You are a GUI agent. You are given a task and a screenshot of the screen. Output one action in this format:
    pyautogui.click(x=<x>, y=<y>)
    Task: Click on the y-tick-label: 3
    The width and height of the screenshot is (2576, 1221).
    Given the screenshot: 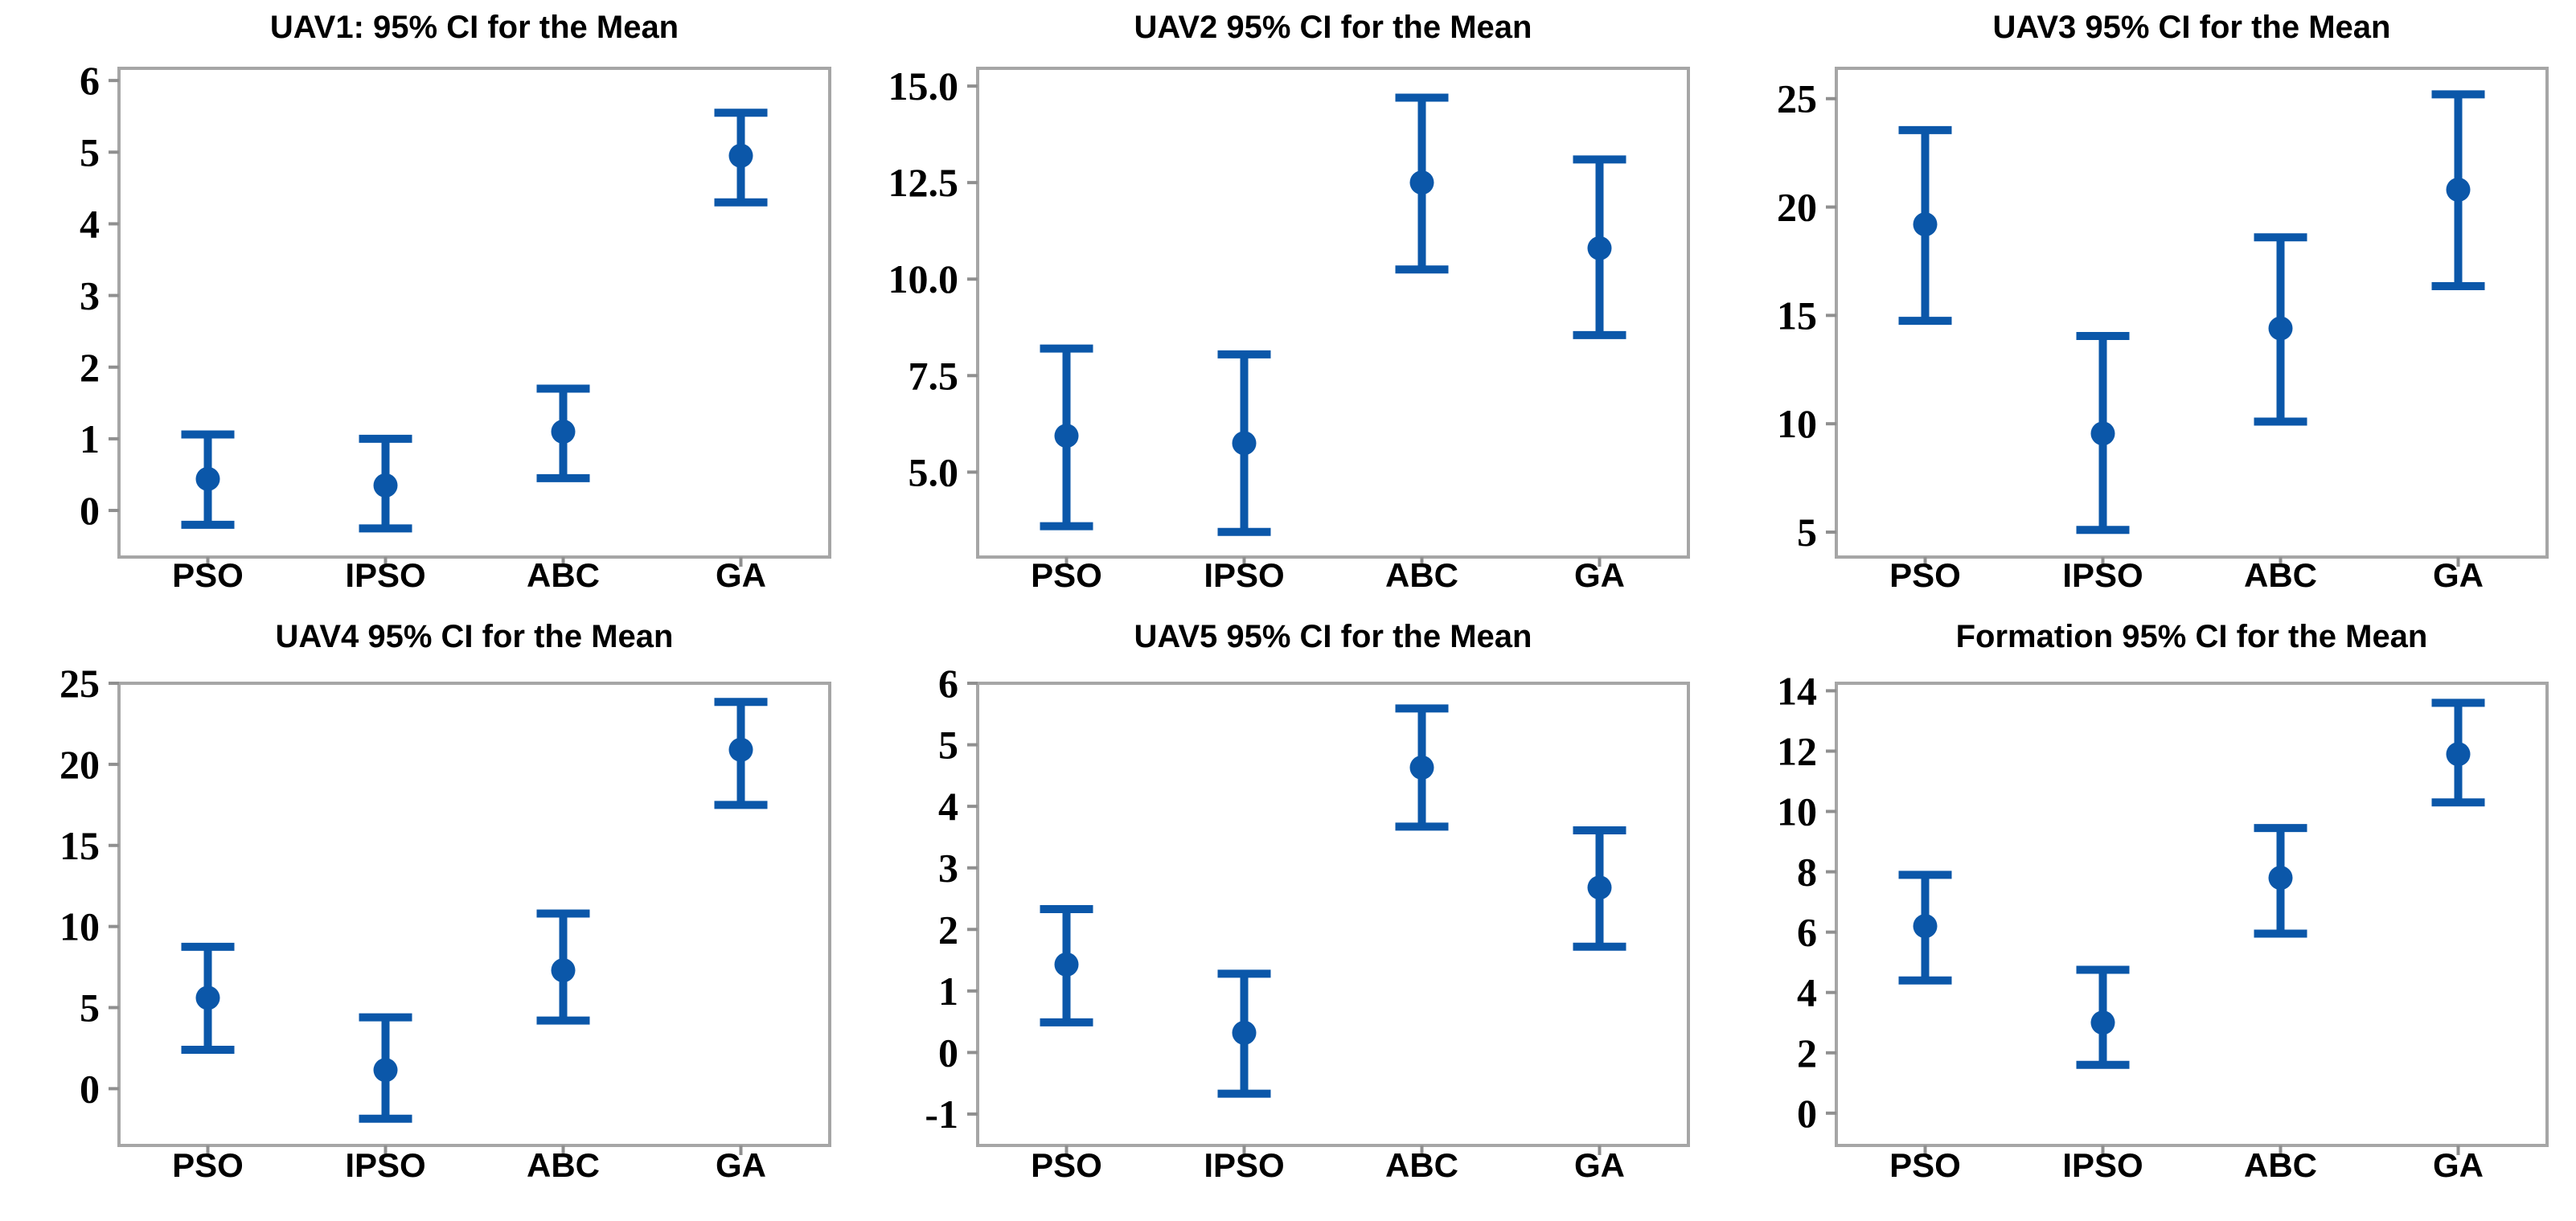 What is the action you would take?
    pyautogui.click(x=90, y=295)
    